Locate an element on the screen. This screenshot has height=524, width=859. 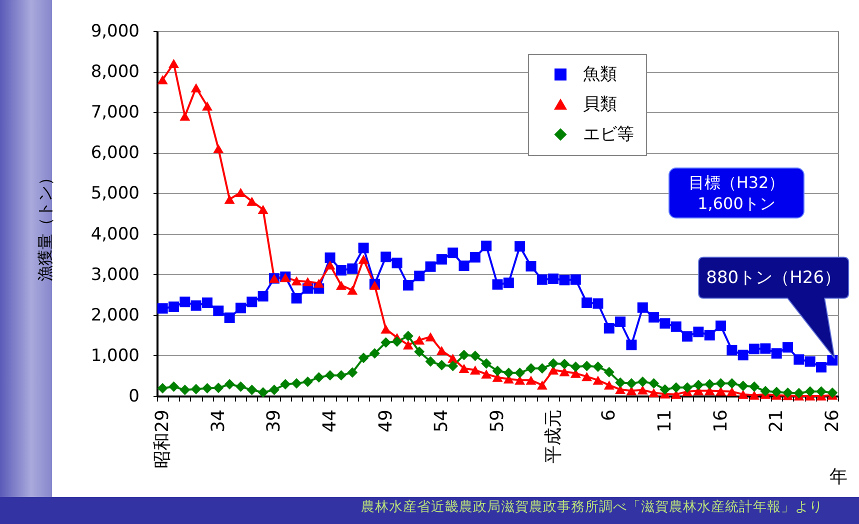
x-tick-label: 34 is located at coordinates (218, 421).